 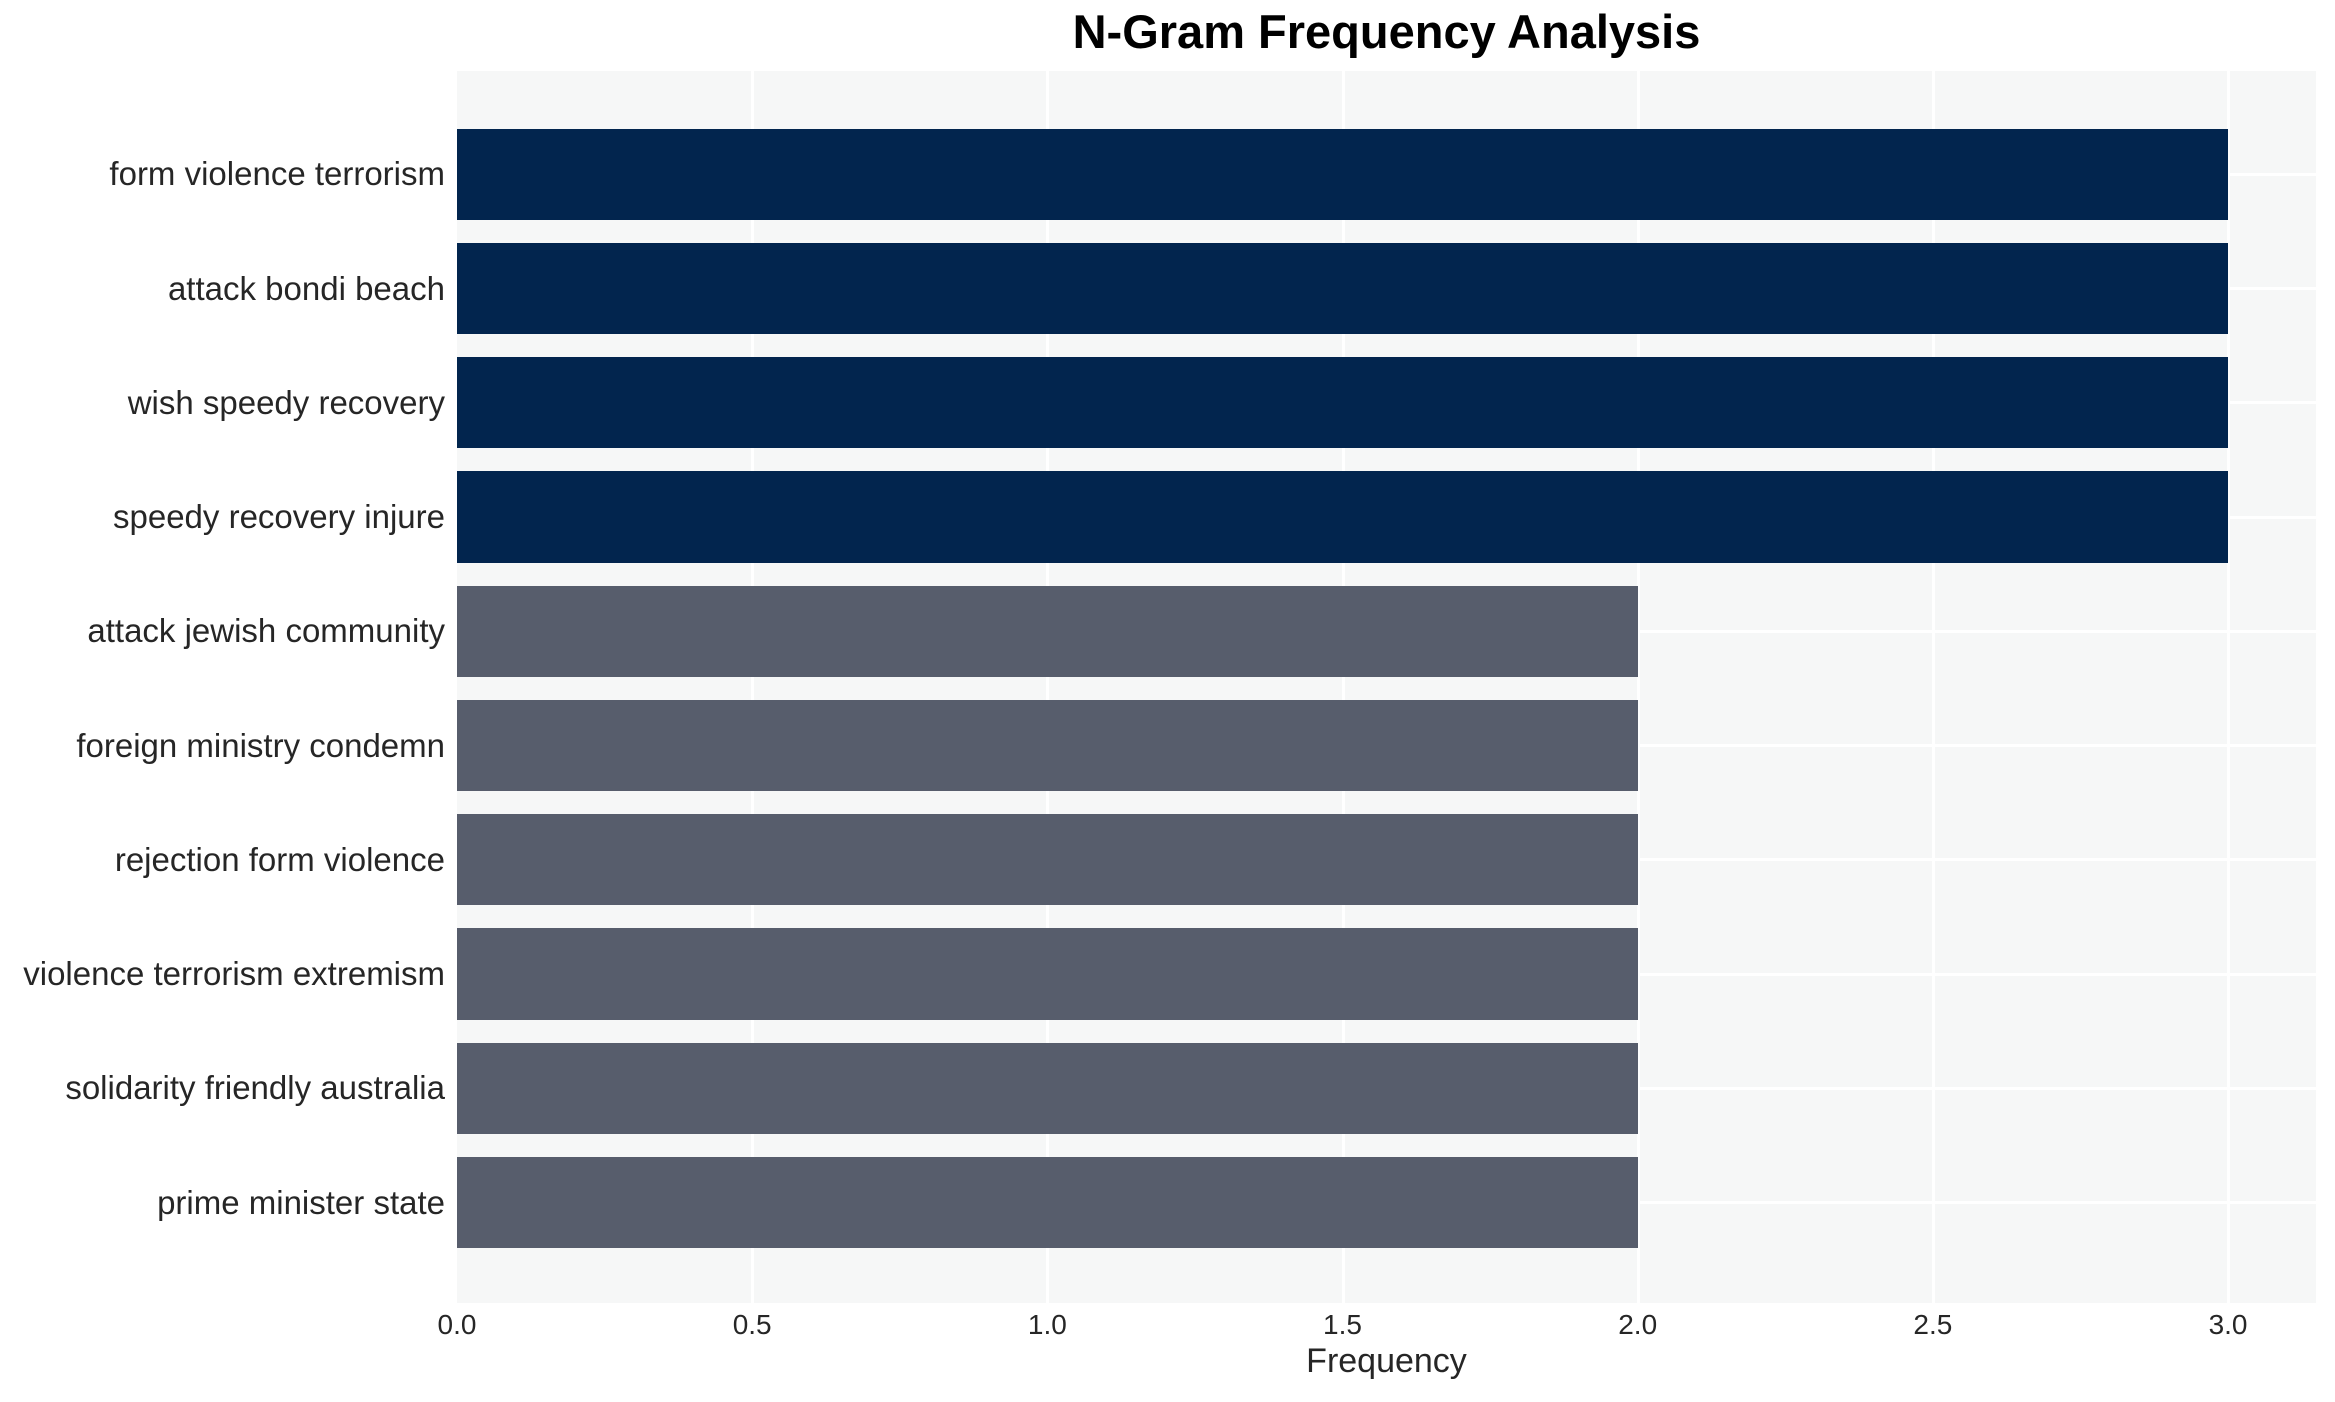 What do you see at coordinates (279, 859) in the screenshot?
I see `y-axis-label: rejection form violence` at bounding box center [279, 859].